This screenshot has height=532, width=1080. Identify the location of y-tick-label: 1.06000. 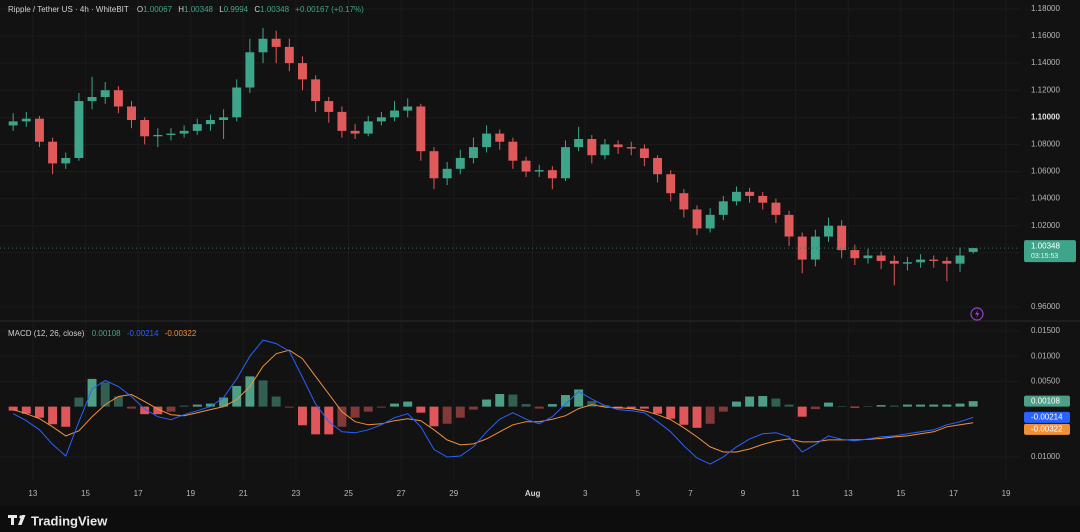
(1045, 171).